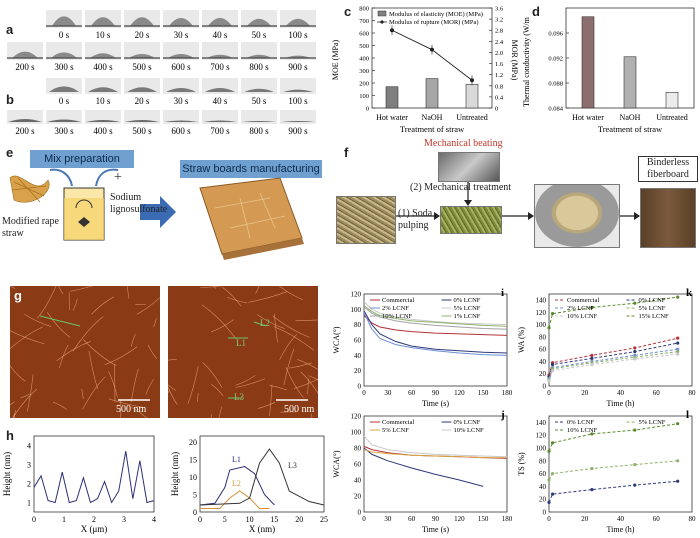 This screenshot has width=700, height=538. Describe the element at coordinates (358, 497) in the screenshot. I see `panel_j-ytick: 20` at that location.